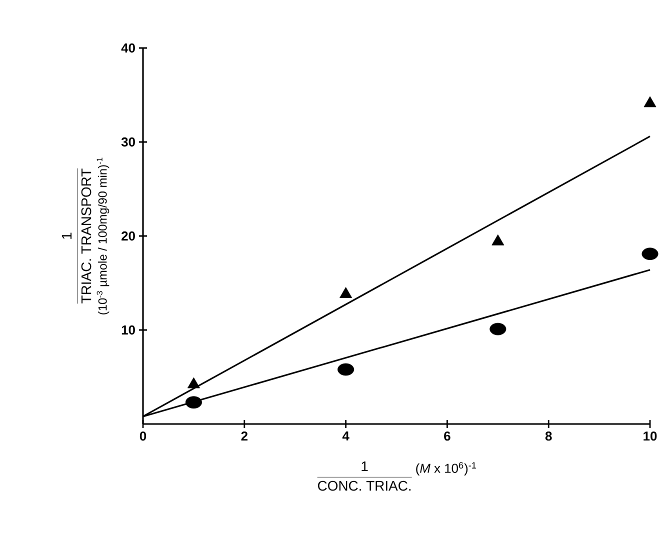 The image size is (660, 537). Describe the element at coordinates (86, 236) in the screenshot. I see `y-axis-title: TRIAC. TRANSPORT` at that location.